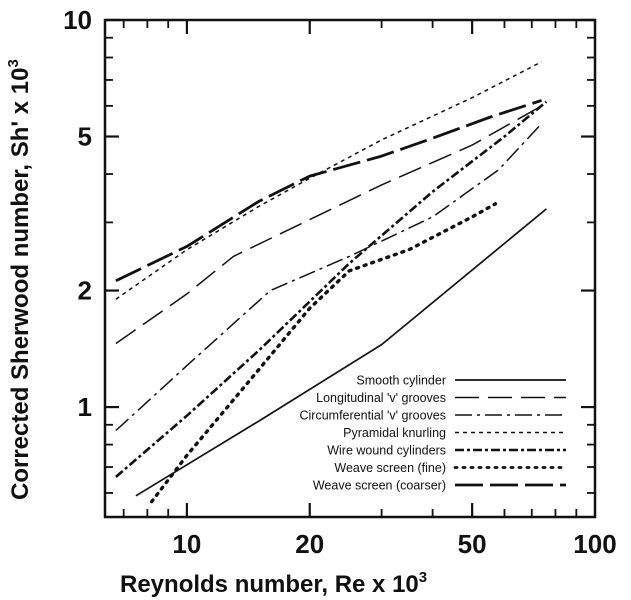 This screenshot has width=631, height=600. What do you see at coordinates (77, 20) in the screenshot?
I see `y-tick-label: 10` at bounding box center [77, 20].